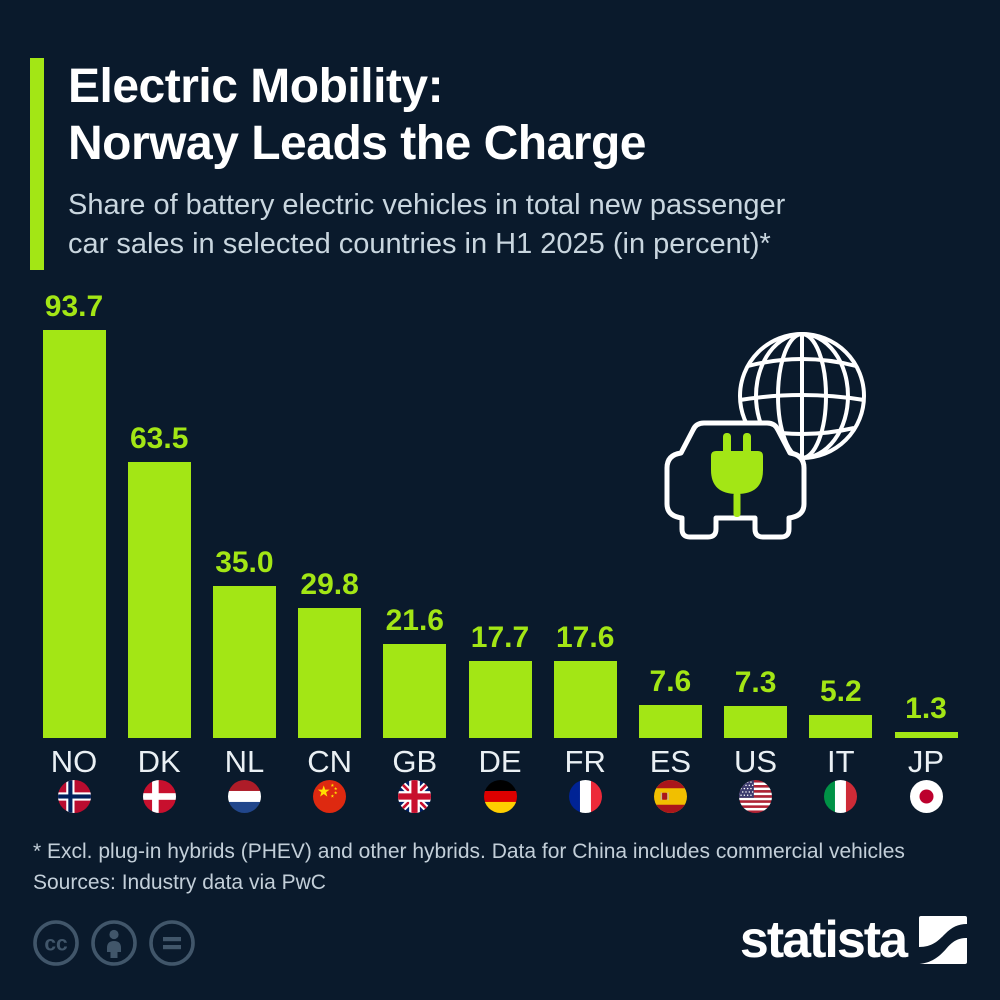 This screenshot has height=1000, width=1000. What do you see at coordinates (415, 691) in the screenshot?
I see `bar-gb` at bounding box center [415, 691].